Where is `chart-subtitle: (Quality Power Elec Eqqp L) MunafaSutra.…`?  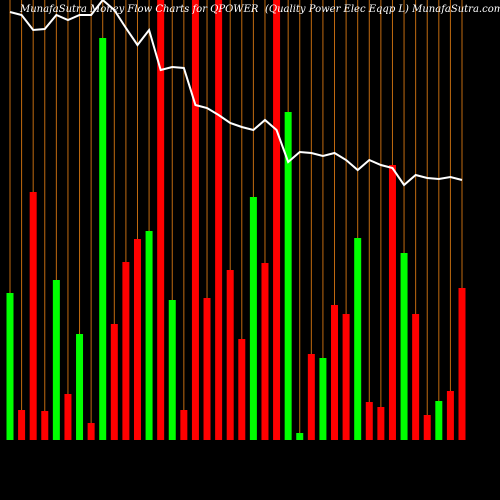
chart-subtitle: (Quality Power Elec Eqqp L) MunafaSutra.… is located at coordinates (382, 9).